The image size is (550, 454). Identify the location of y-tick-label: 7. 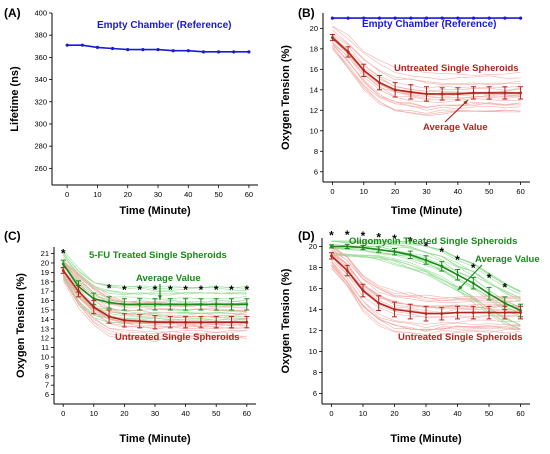
(47, 385).